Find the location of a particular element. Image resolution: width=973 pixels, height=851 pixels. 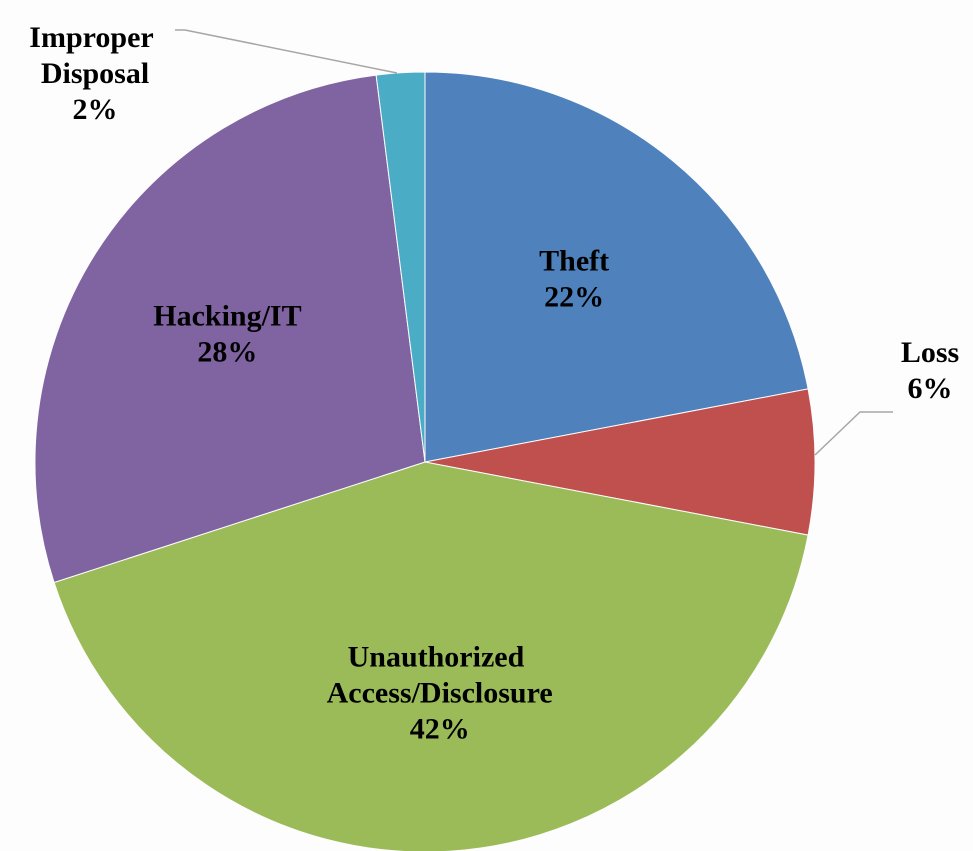

label-line: Access/Disclosure is located at coordinates (440, 692).